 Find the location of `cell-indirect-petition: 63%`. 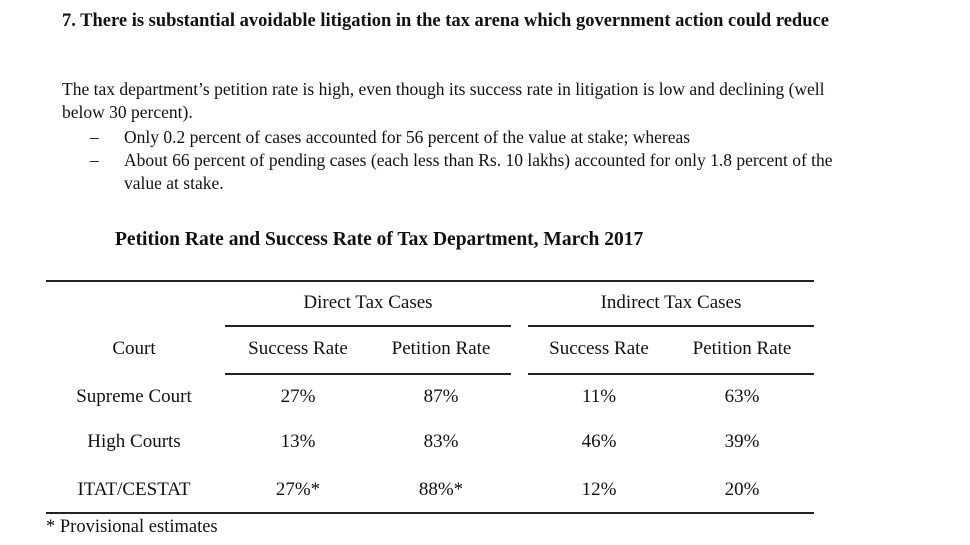

cell-indirect-petition: 63% is located at coordinates (742, 396).